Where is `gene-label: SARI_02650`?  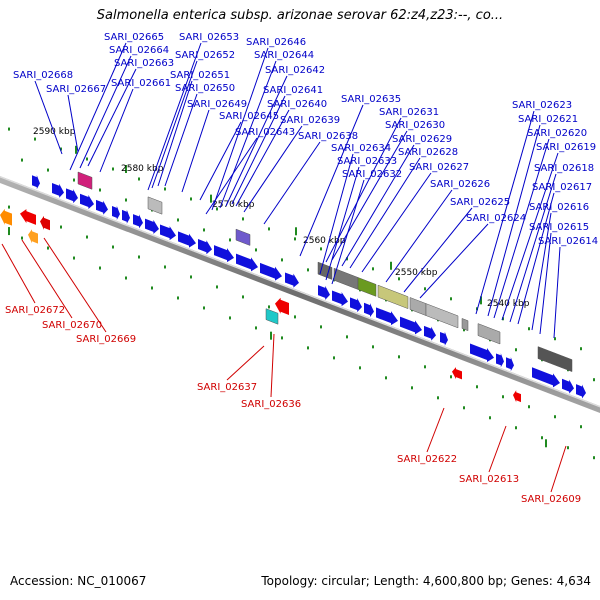
gene-label: SARI_02650 is located at coordinates (205, 88).